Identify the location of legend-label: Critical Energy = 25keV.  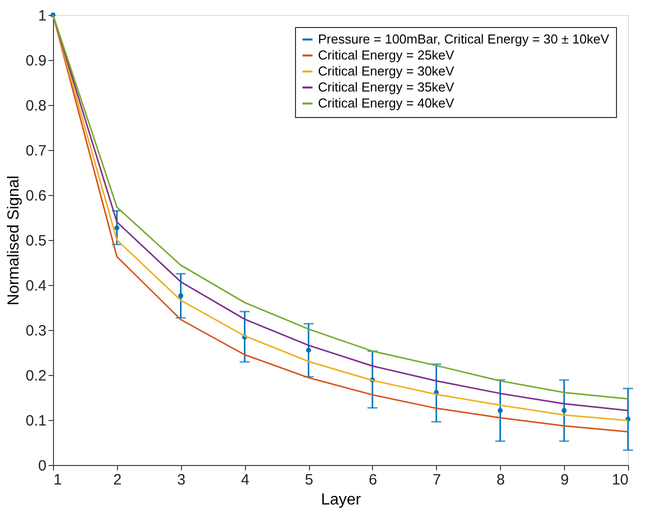
(386, 55).